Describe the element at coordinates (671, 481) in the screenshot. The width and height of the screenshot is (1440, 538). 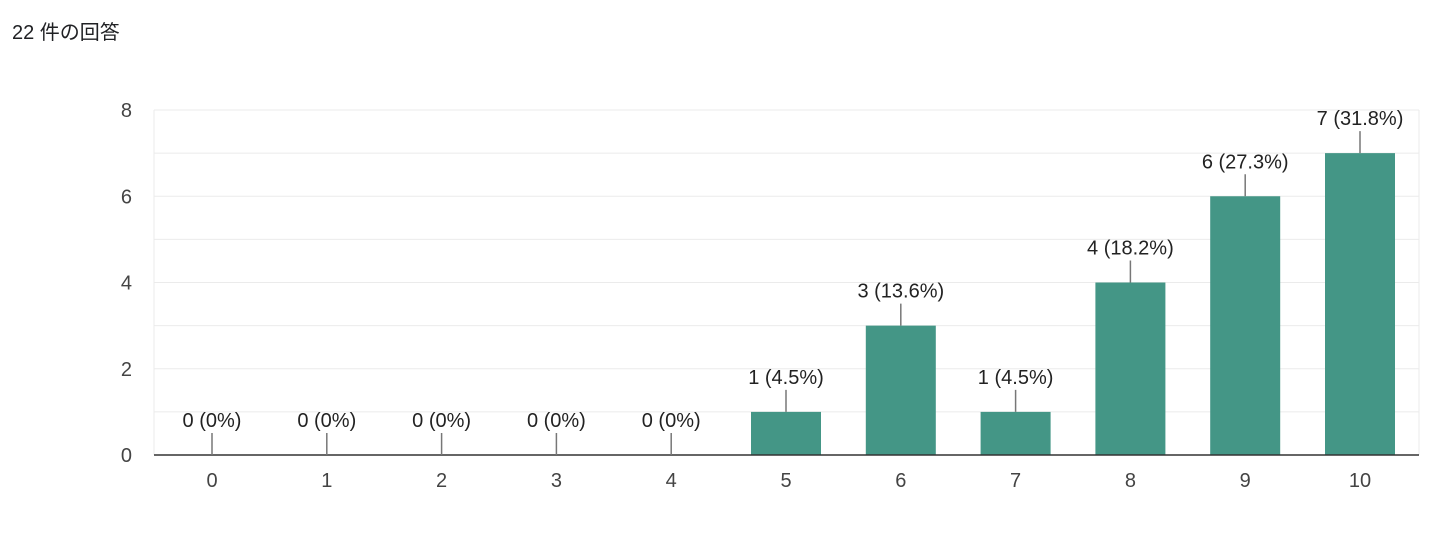
I see `x-tick-label: 4` at that location.